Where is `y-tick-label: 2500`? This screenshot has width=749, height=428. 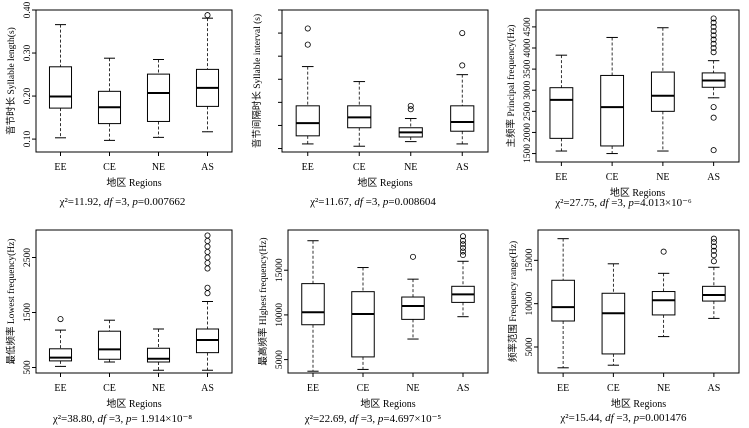 y-tick-label: 2500 is located at coordinates (528, 111).